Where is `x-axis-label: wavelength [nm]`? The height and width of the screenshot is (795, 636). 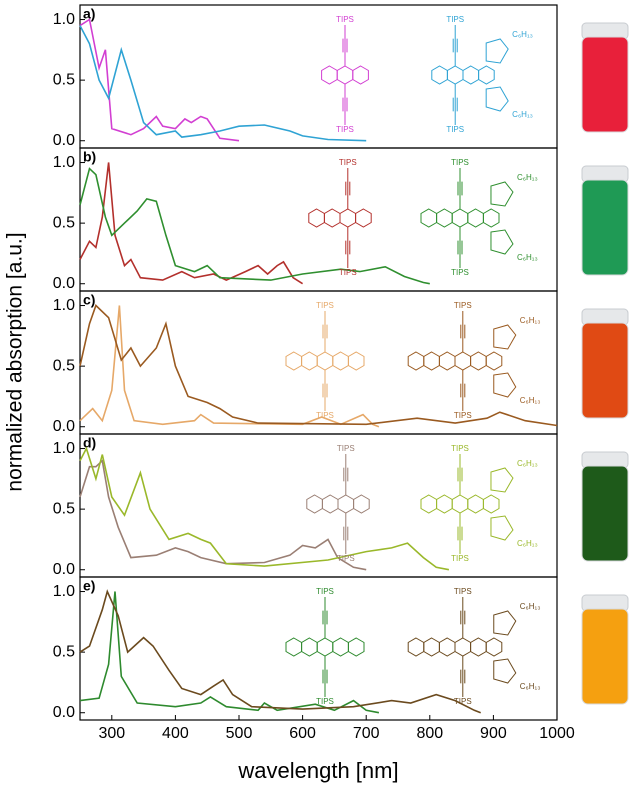
x-axis-label: wavelength [nm] is located at coordinates (317, 770).